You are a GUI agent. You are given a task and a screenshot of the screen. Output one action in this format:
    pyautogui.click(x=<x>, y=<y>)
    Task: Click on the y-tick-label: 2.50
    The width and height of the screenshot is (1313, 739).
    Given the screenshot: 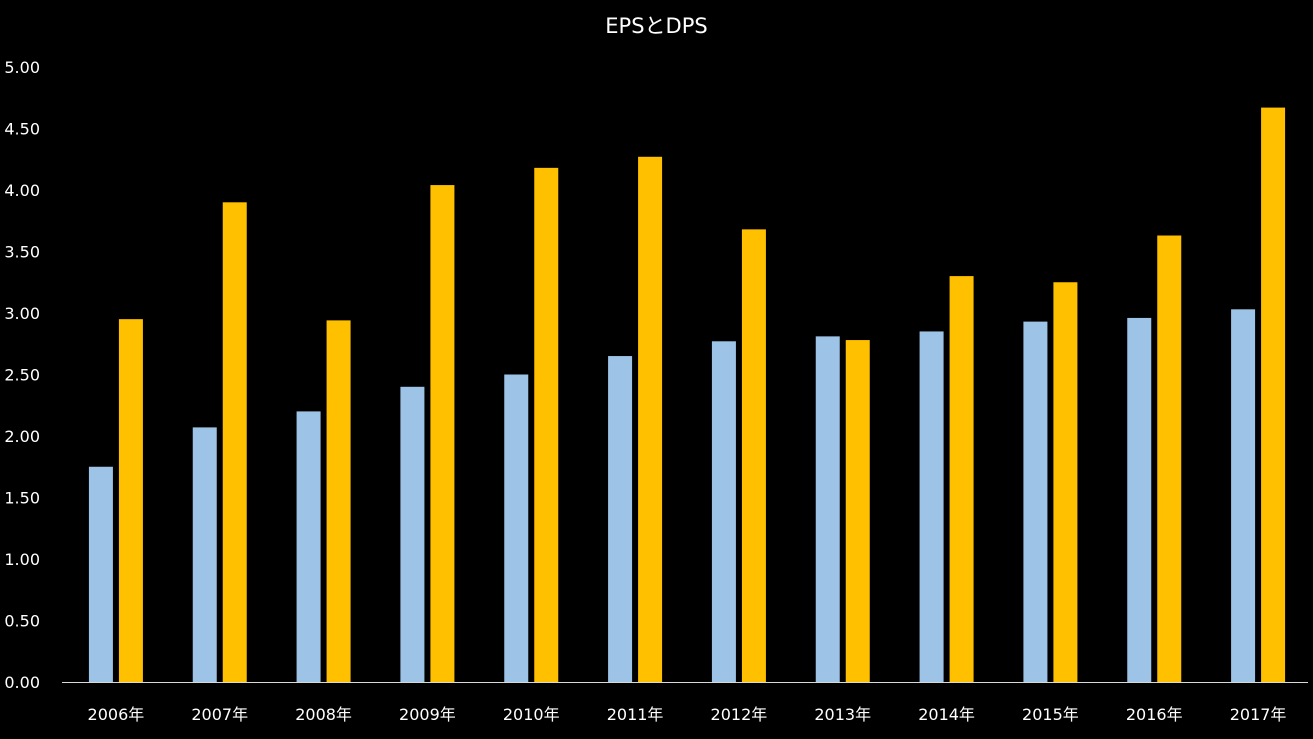 What is the action you would take?
    pyautogui.click(x=22, y=375)
    